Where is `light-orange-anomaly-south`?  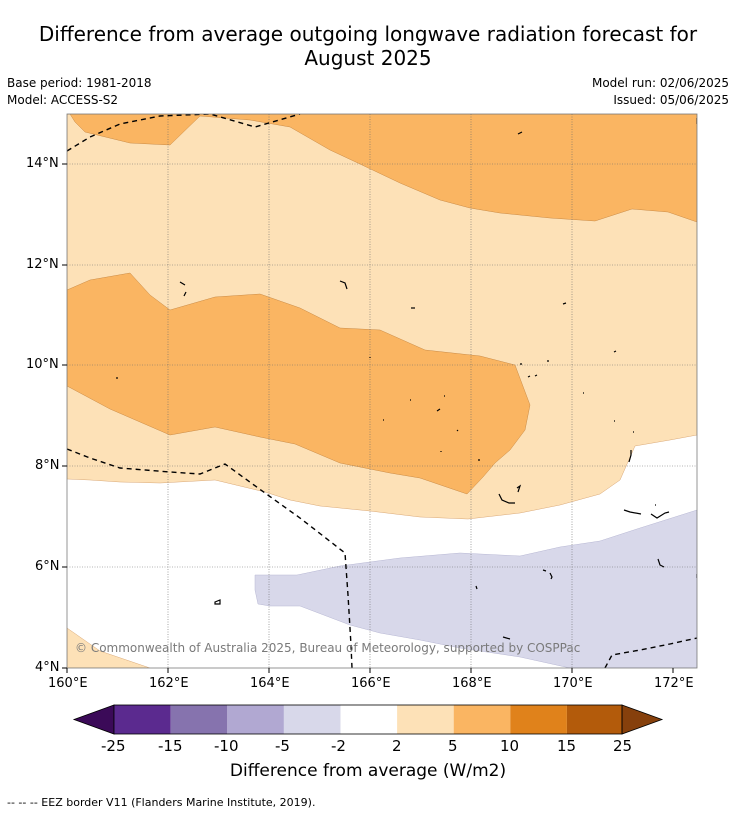 light-orange-anomaly-south is located at coordinates (109, 647).